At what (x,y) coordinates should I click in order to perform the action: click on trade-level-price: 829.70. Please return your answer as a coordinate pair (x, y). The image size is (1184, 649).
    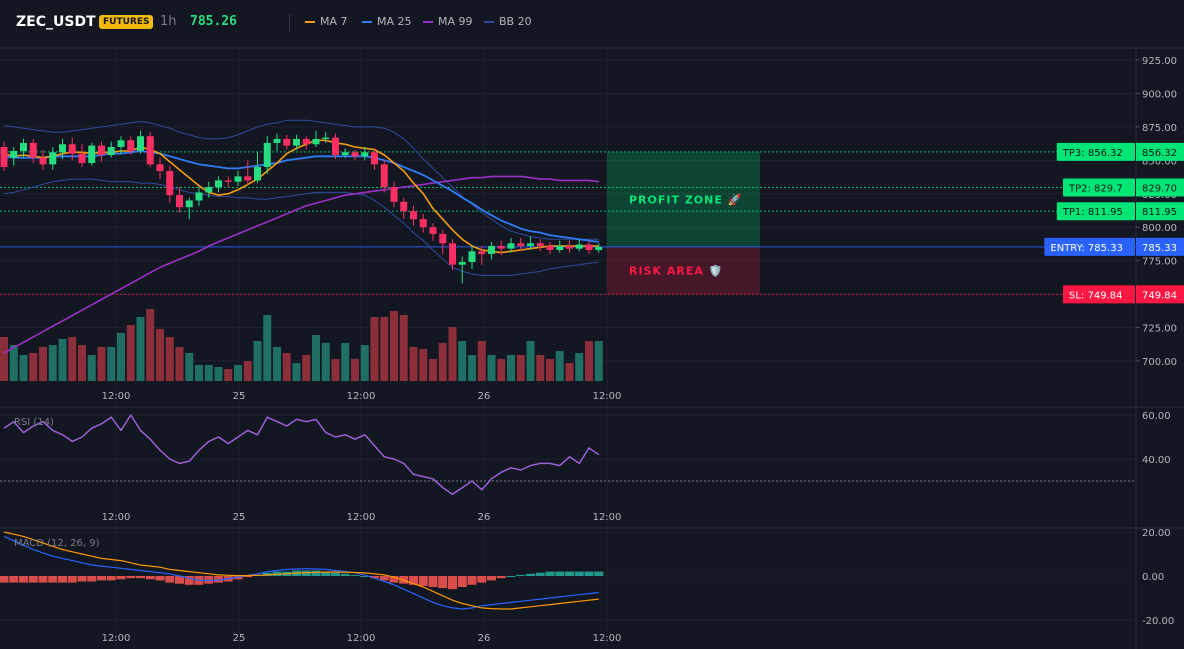
    Looking at the image, I should click on (1159, 188).